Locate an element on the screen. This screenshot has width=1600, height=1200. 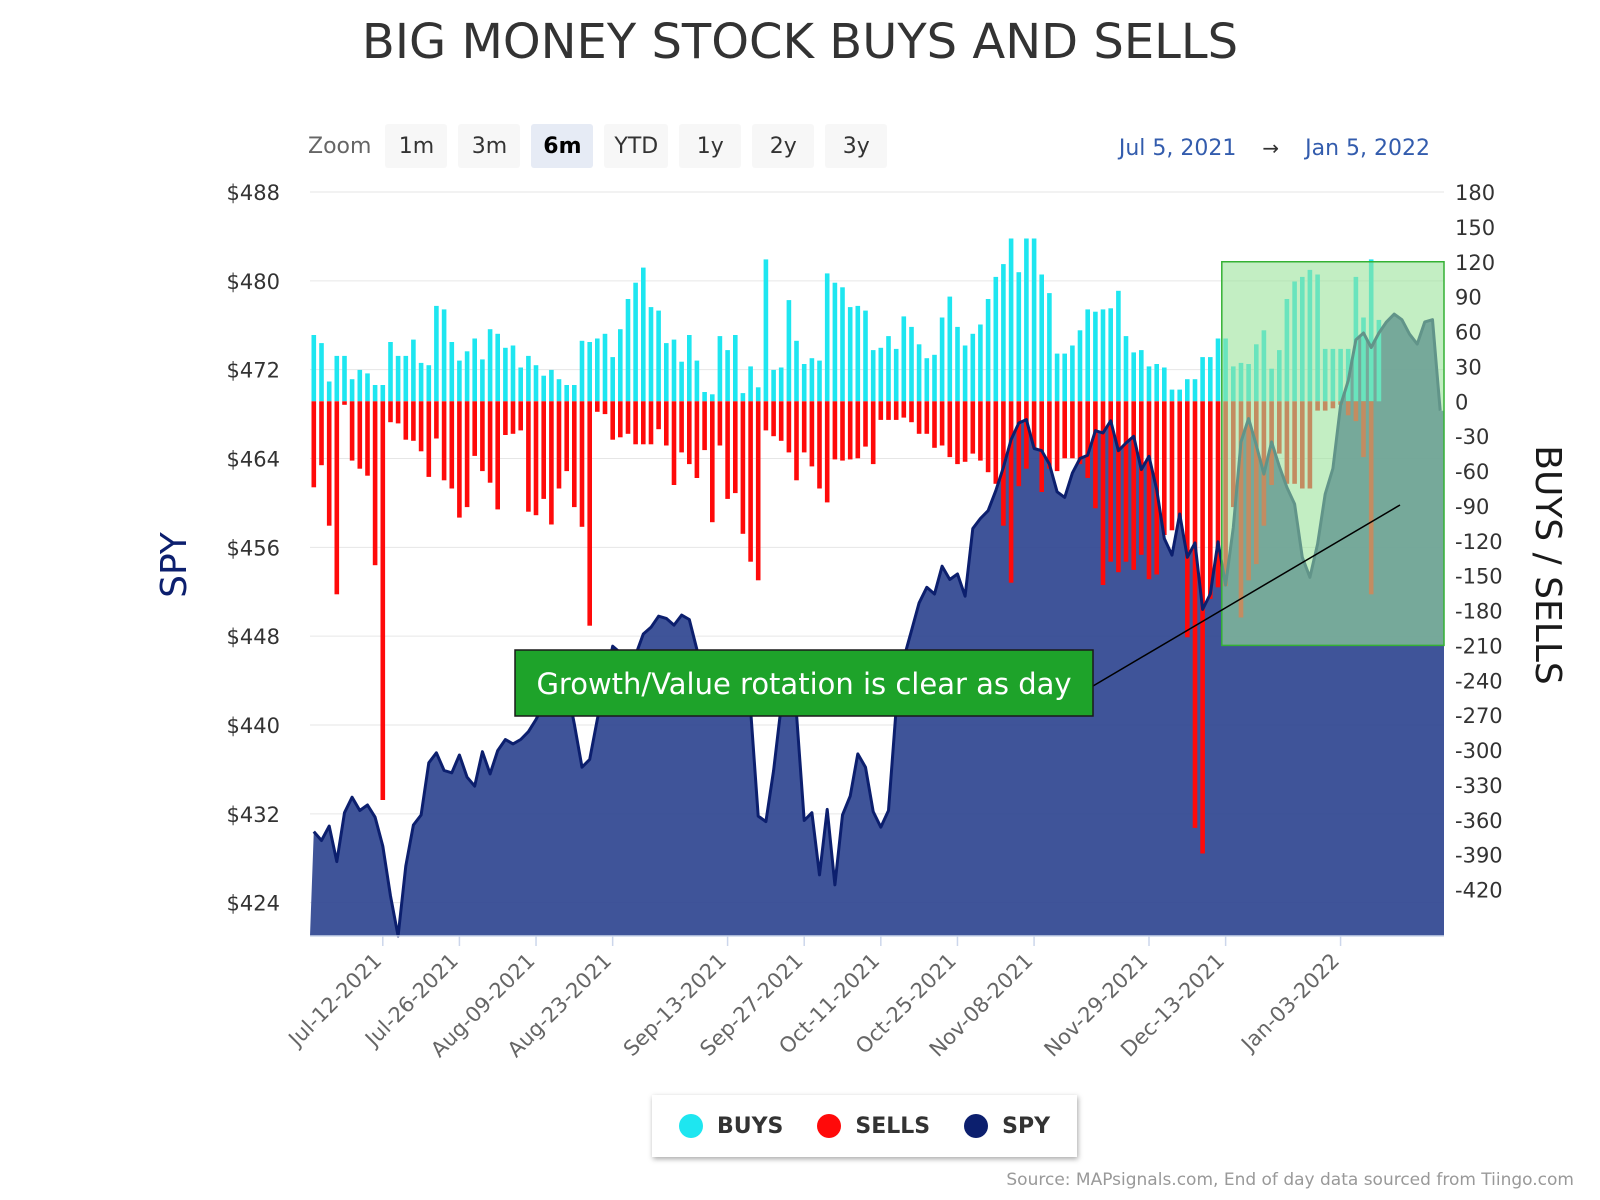
legend-label-sells: SELLS is located at coordinates (893, 1126).